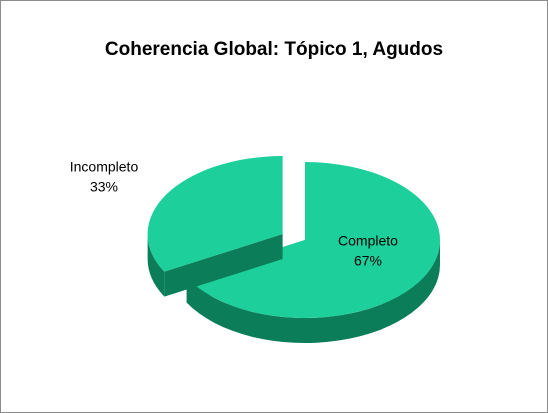 The image size is (548, 413). Describe the element at coordinates (104, 187) in the screenshot. I see `slice-value-label: 33%` at that location.